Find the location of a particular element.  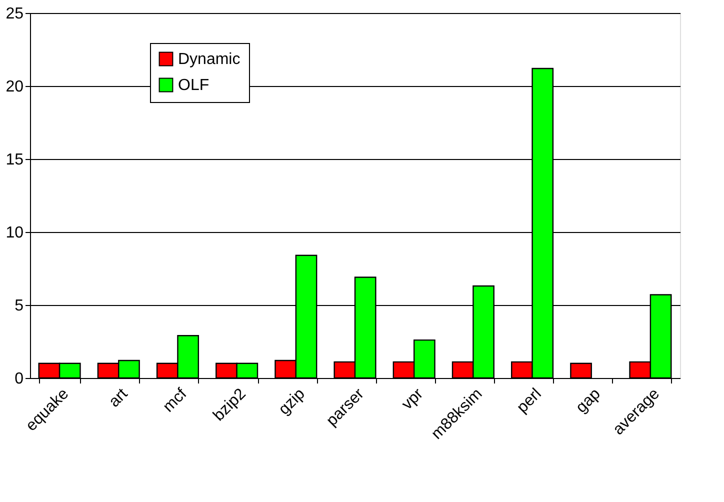

x-tick-label: gzip is located at coordinates (292, 401).